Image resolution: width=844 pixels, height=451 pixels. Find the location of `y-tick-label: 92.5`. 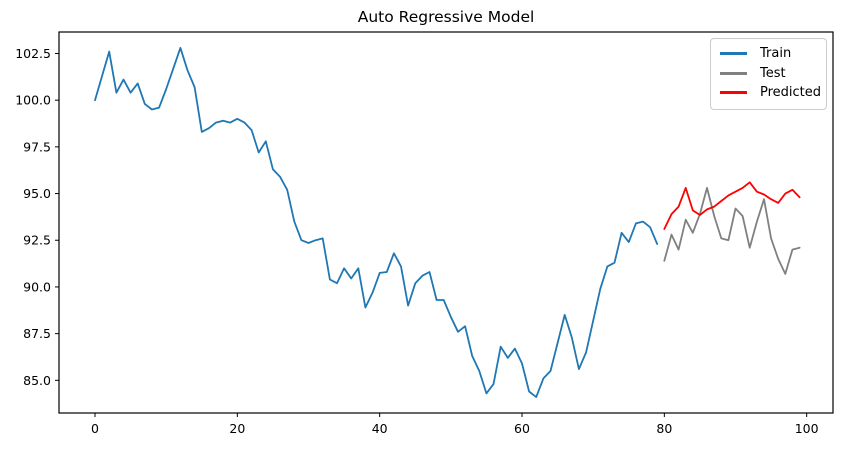

y-tick-label: 92.5 is located at coordinates (37, 240).